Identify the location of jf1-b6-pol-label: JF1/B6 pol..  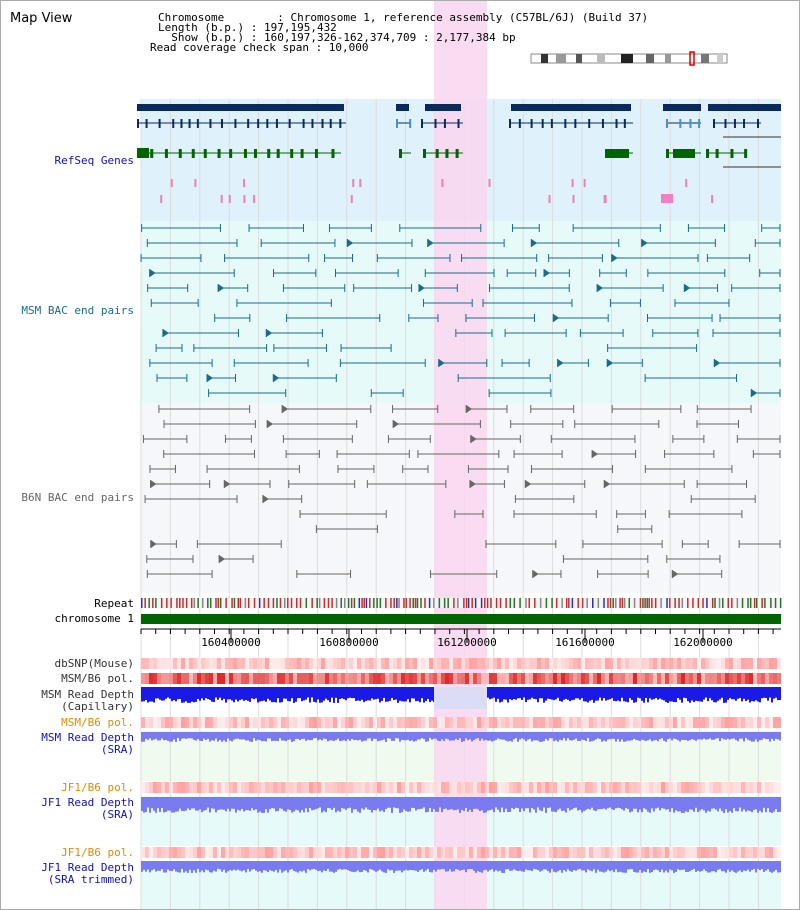
(97, 787).